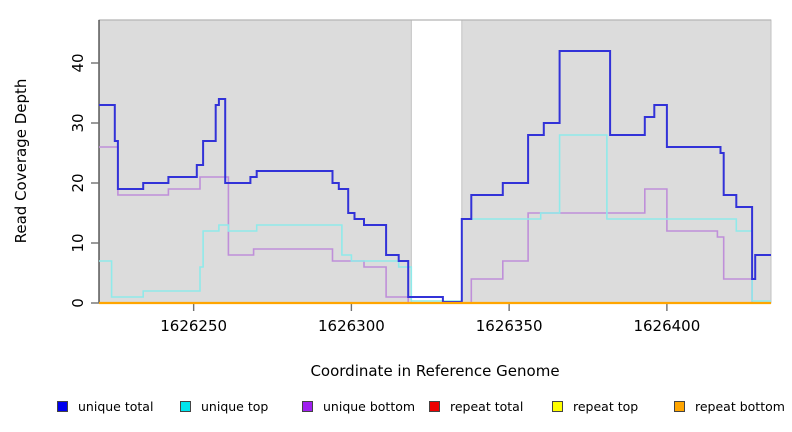  Describe the element at coordinates (557, 406) in the screenshot. I see `legend-swatch-repeat-top` at that location.